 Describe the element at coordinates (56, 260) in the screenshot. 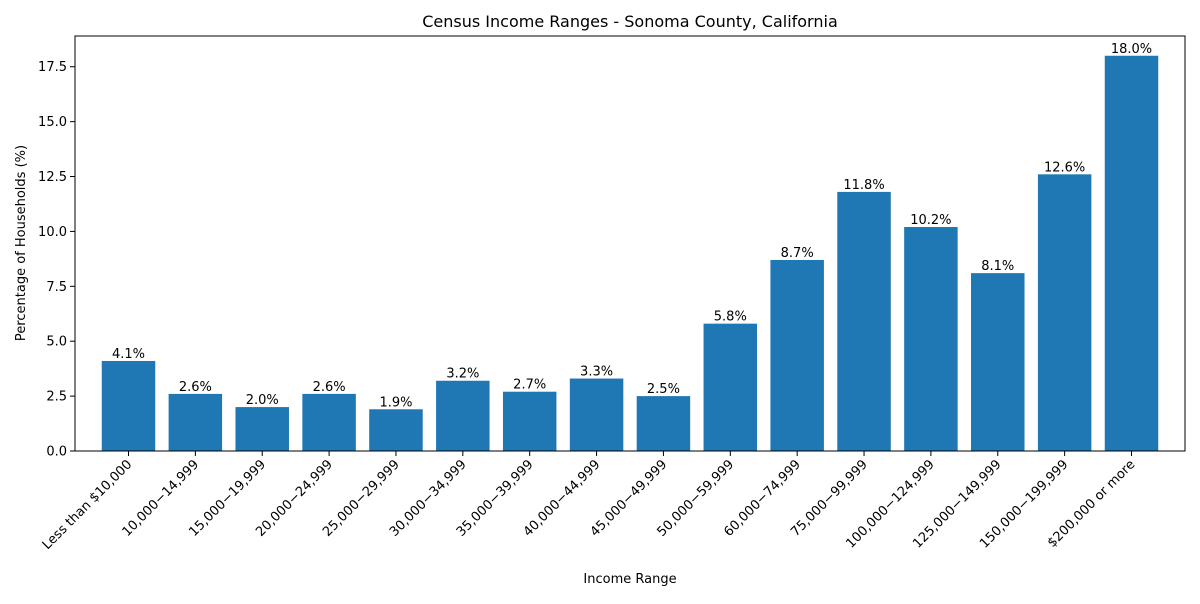

I see `y-axis: 0.0 2.5 5.0 7.5 10.0 12.5 15.0 17.5` at that location.